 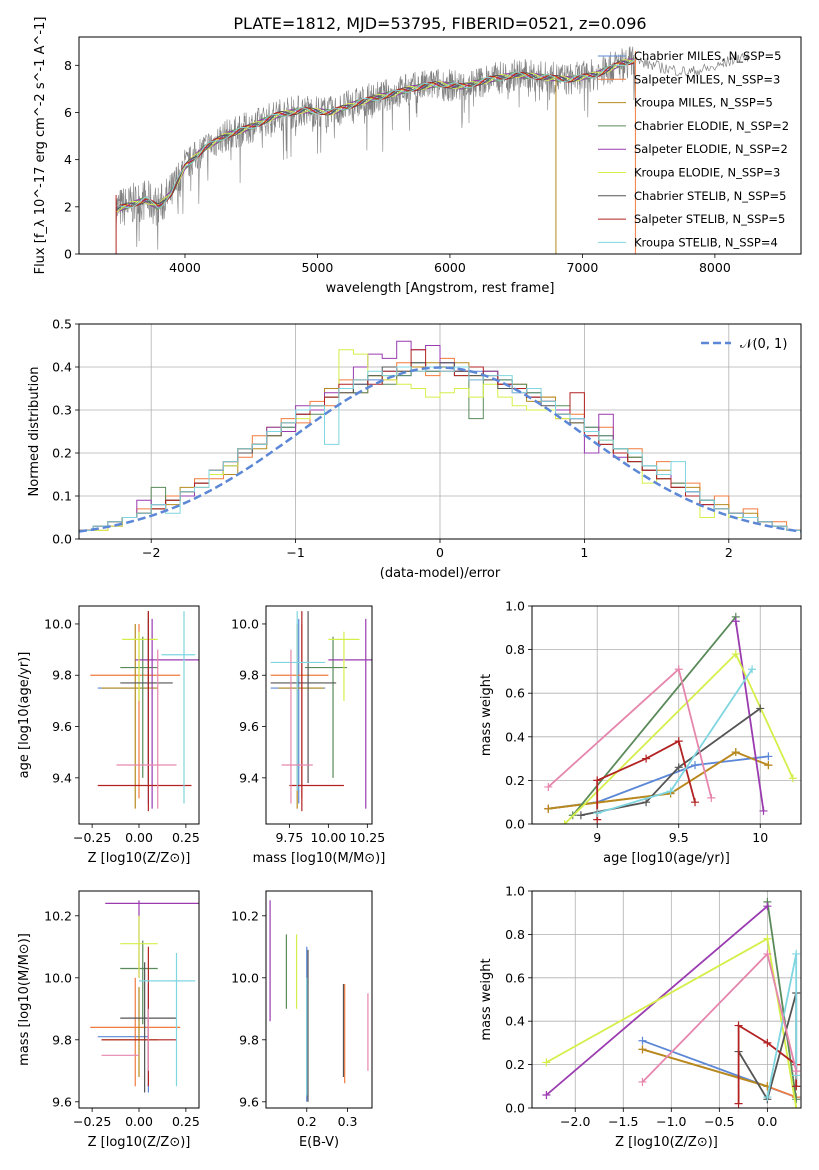 What do you see at coordinates (245, 623) in the screenshot?
I see `y-tick-label: 10.0` at bounding box center [245, 623].